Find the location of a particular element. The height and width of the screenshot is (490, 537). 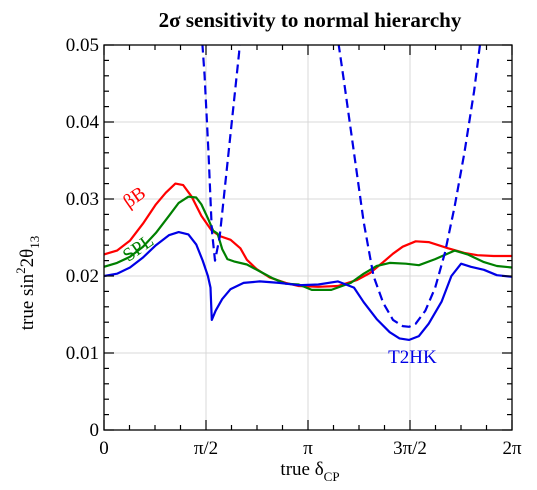

series-label: T2HK is located at coordinates (412, 357).